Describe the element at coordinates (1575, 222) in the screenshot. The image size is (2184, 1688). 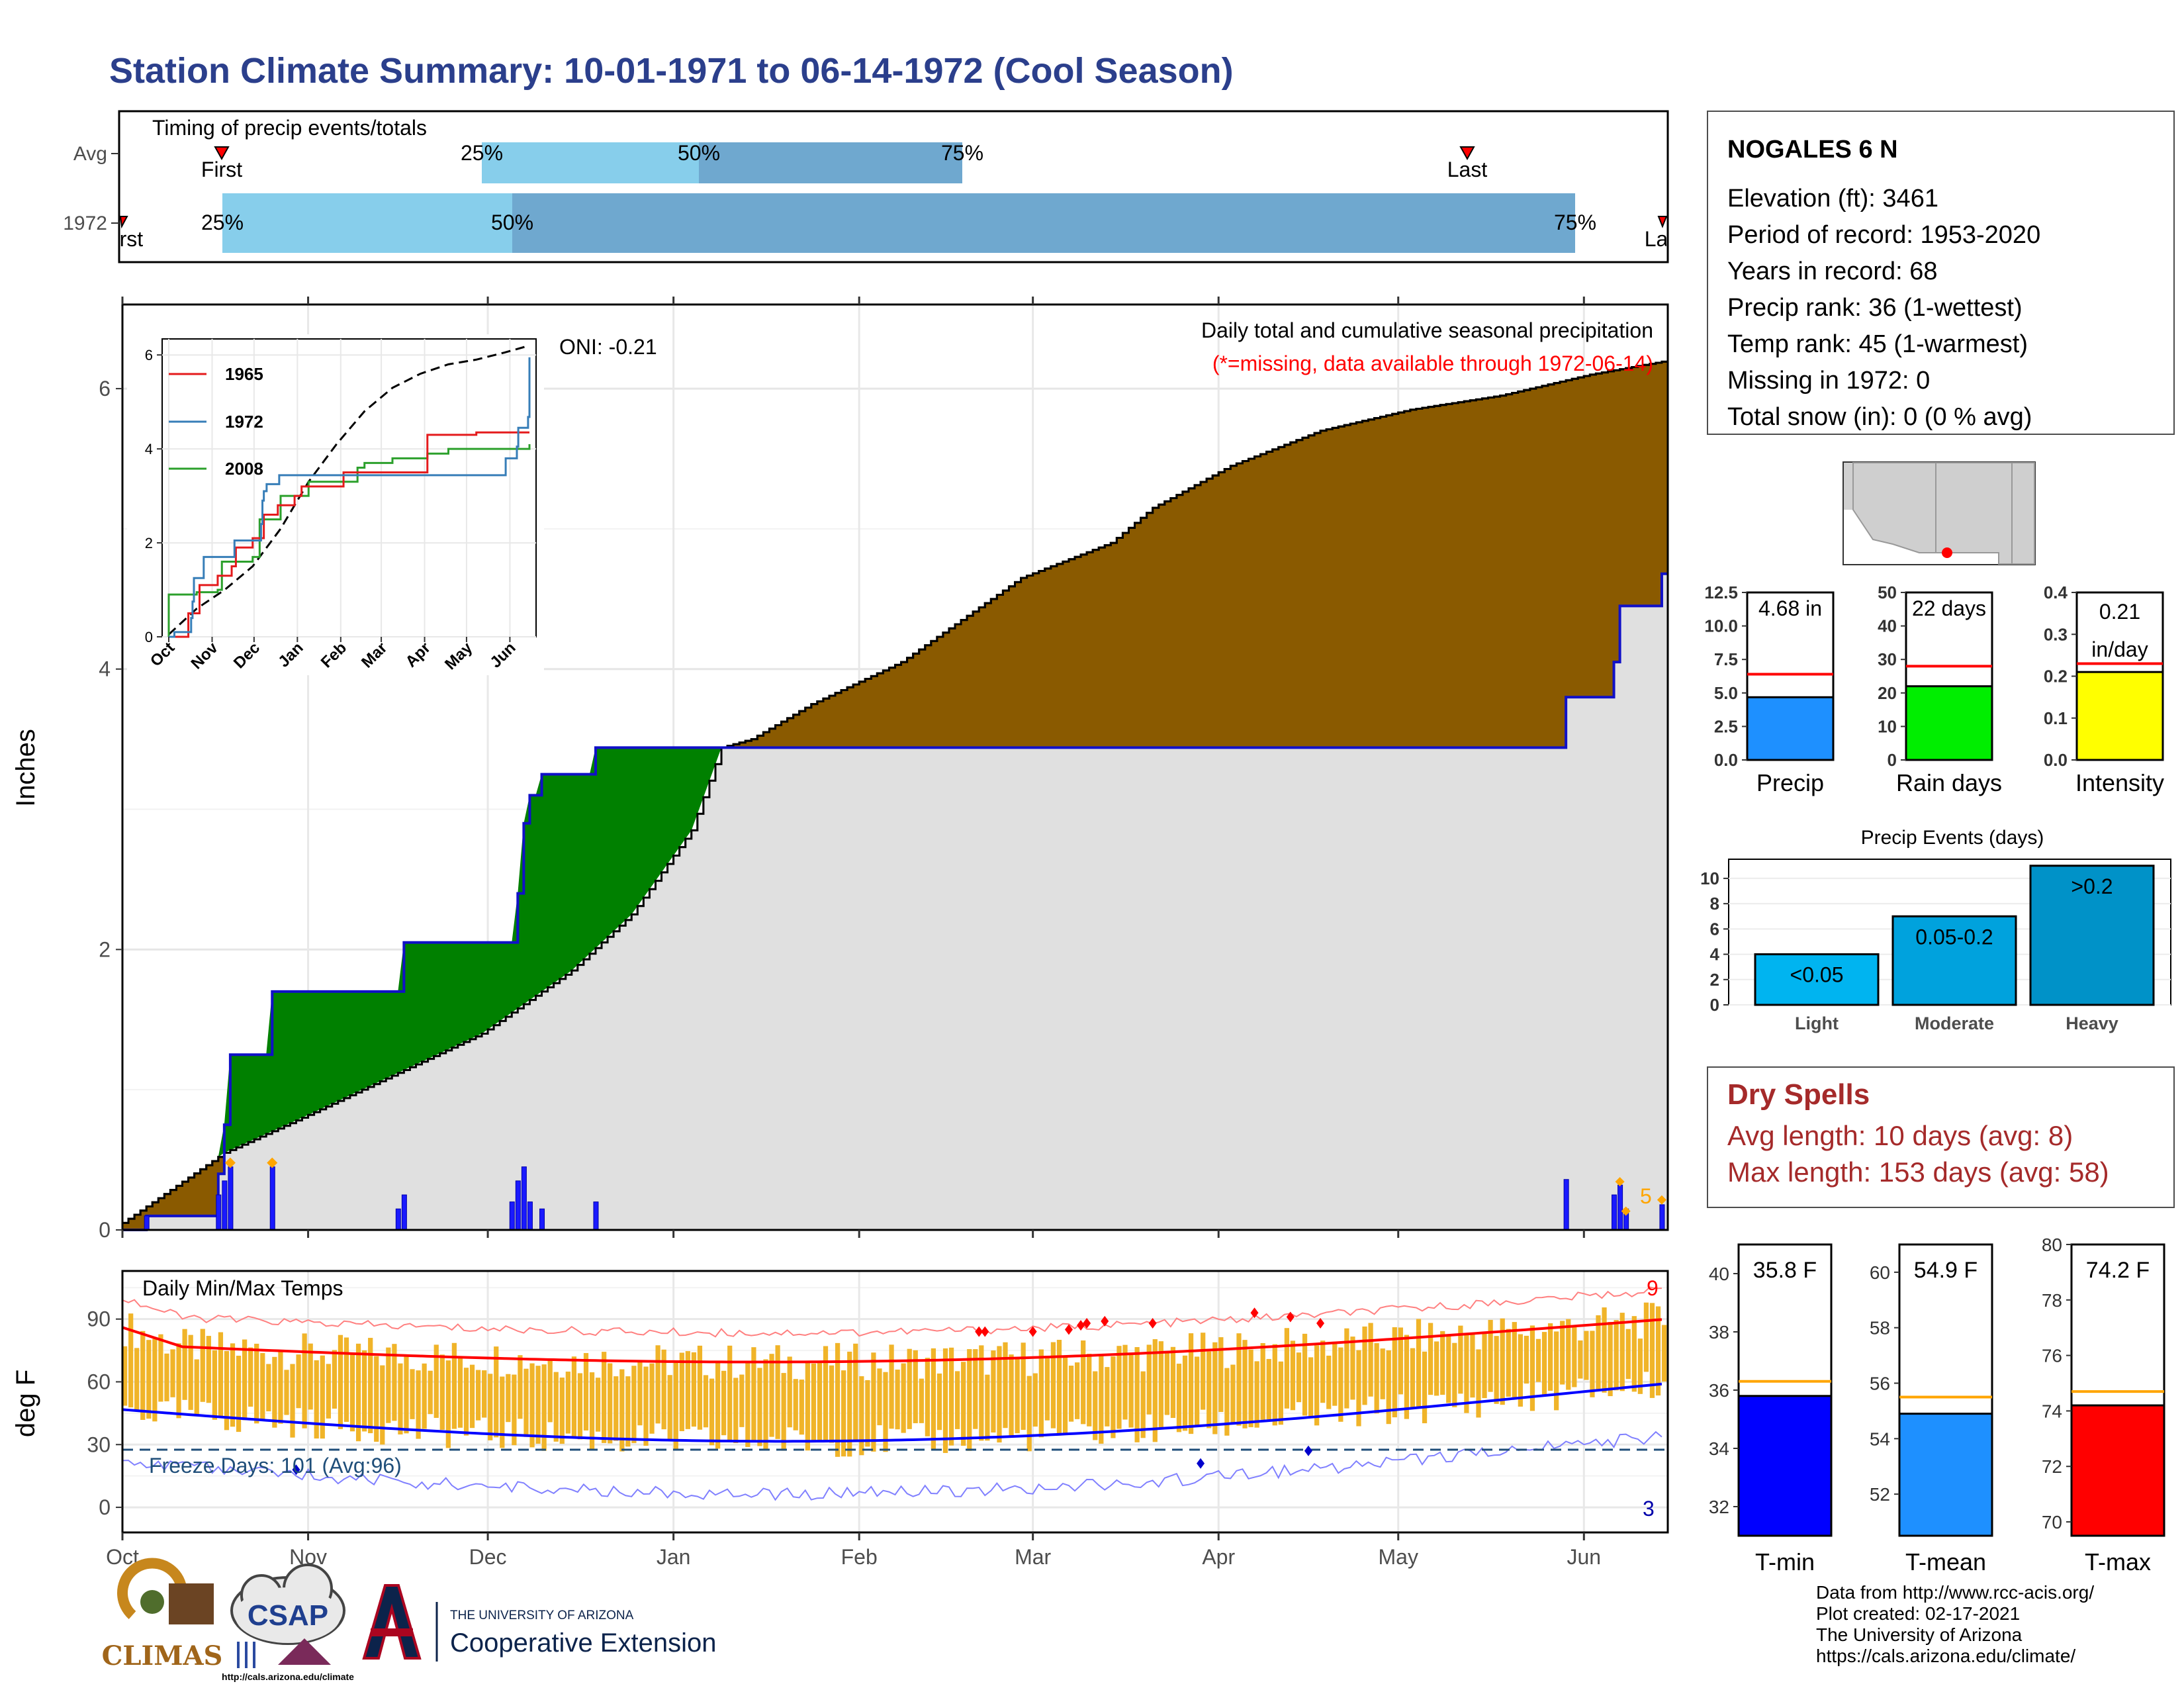
I see `timing-1972-p75: 75%` at that location.